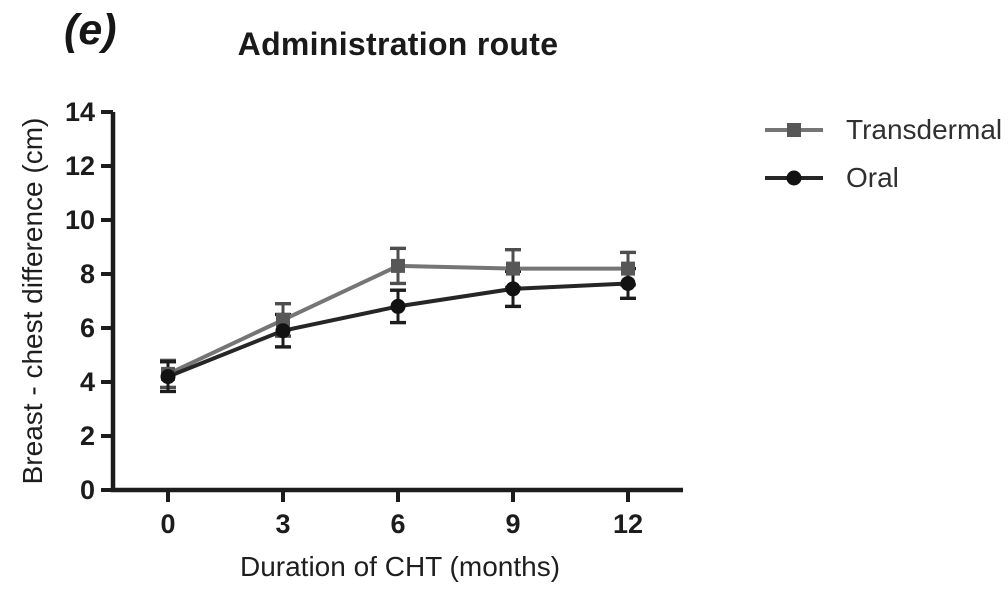 Image resolution: width=1008 pixels, height=613 pixels. What do you see at coordinates (80, 166) in the screenshot?
I see `y-tick-label: 12` at bounding box center [80, 166].